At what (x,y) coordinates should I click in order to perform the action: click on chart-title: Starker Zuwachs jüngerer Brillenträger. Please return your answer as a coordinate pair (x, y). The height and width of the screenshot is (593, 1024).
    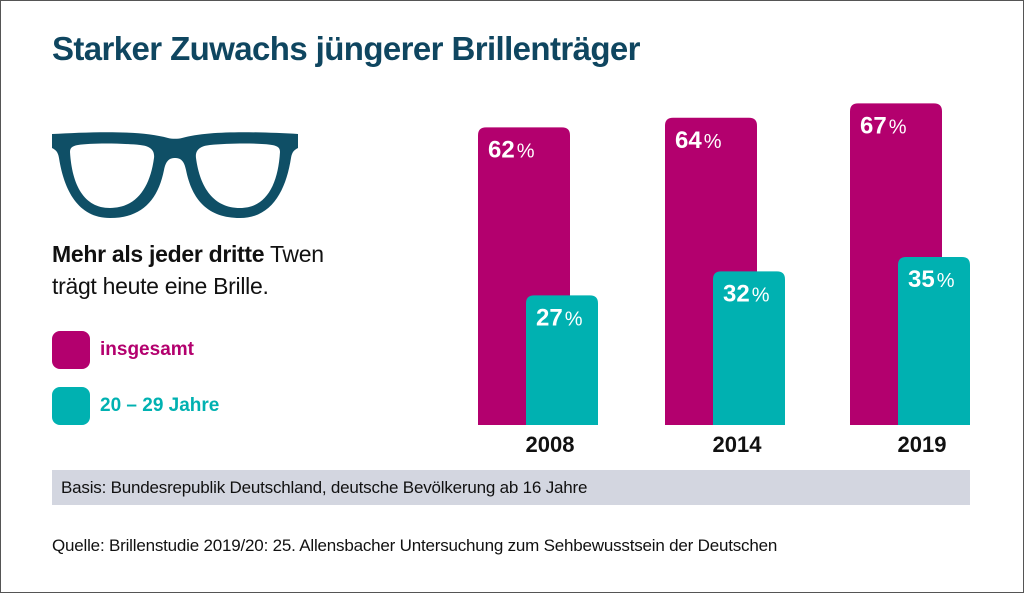
    Looking at the image, I should click on (346, 48).